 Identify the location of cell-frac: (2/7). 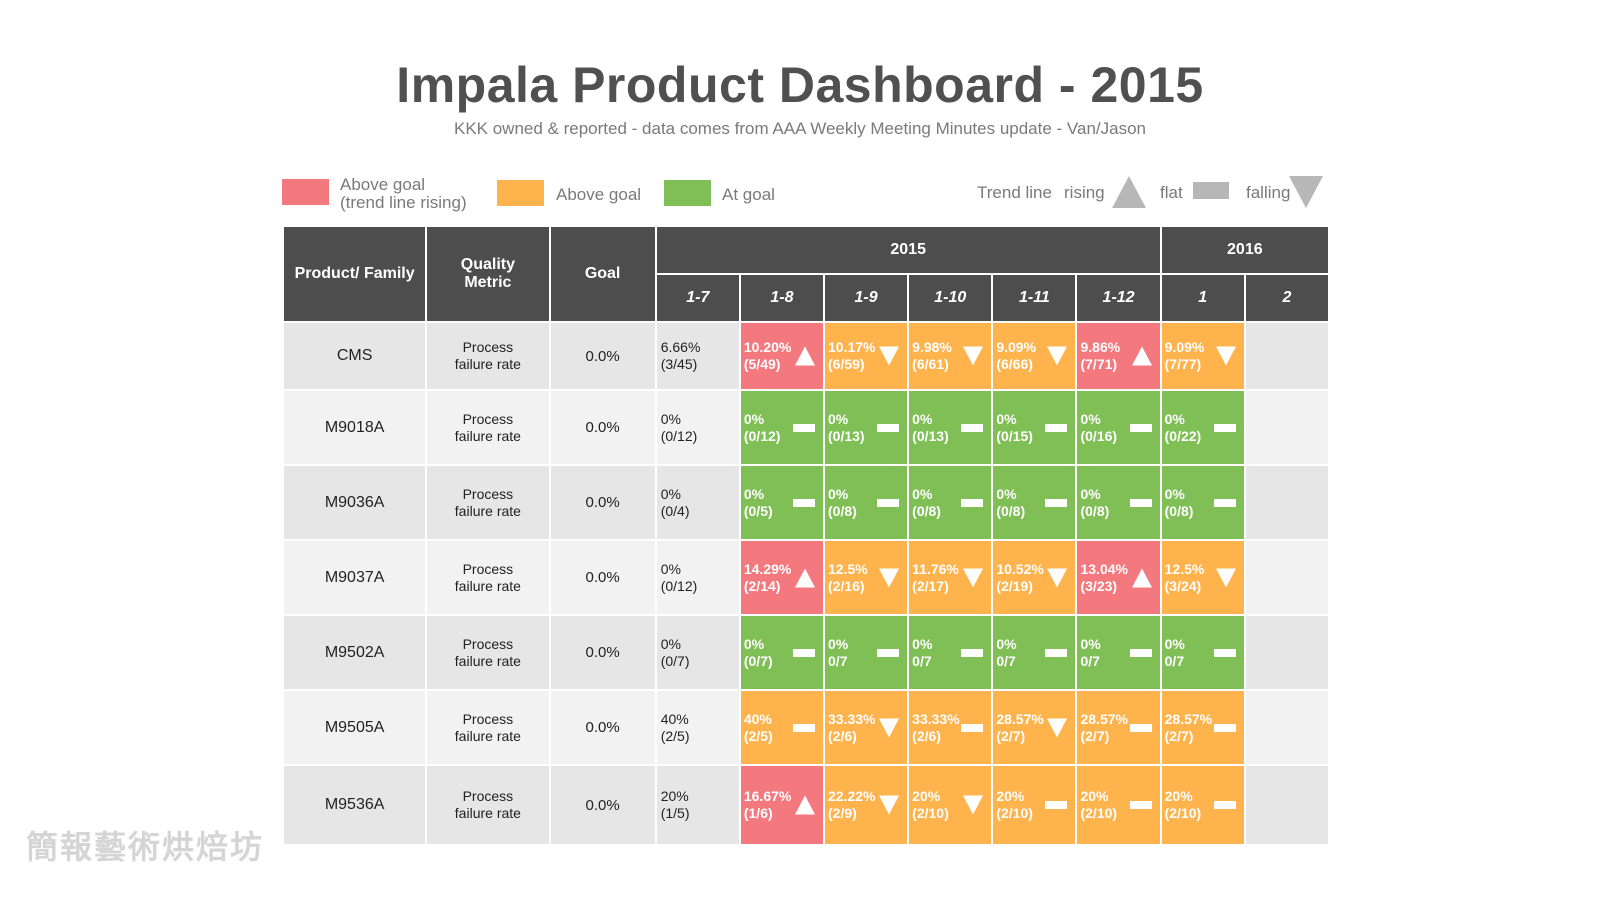
(1095, 735).